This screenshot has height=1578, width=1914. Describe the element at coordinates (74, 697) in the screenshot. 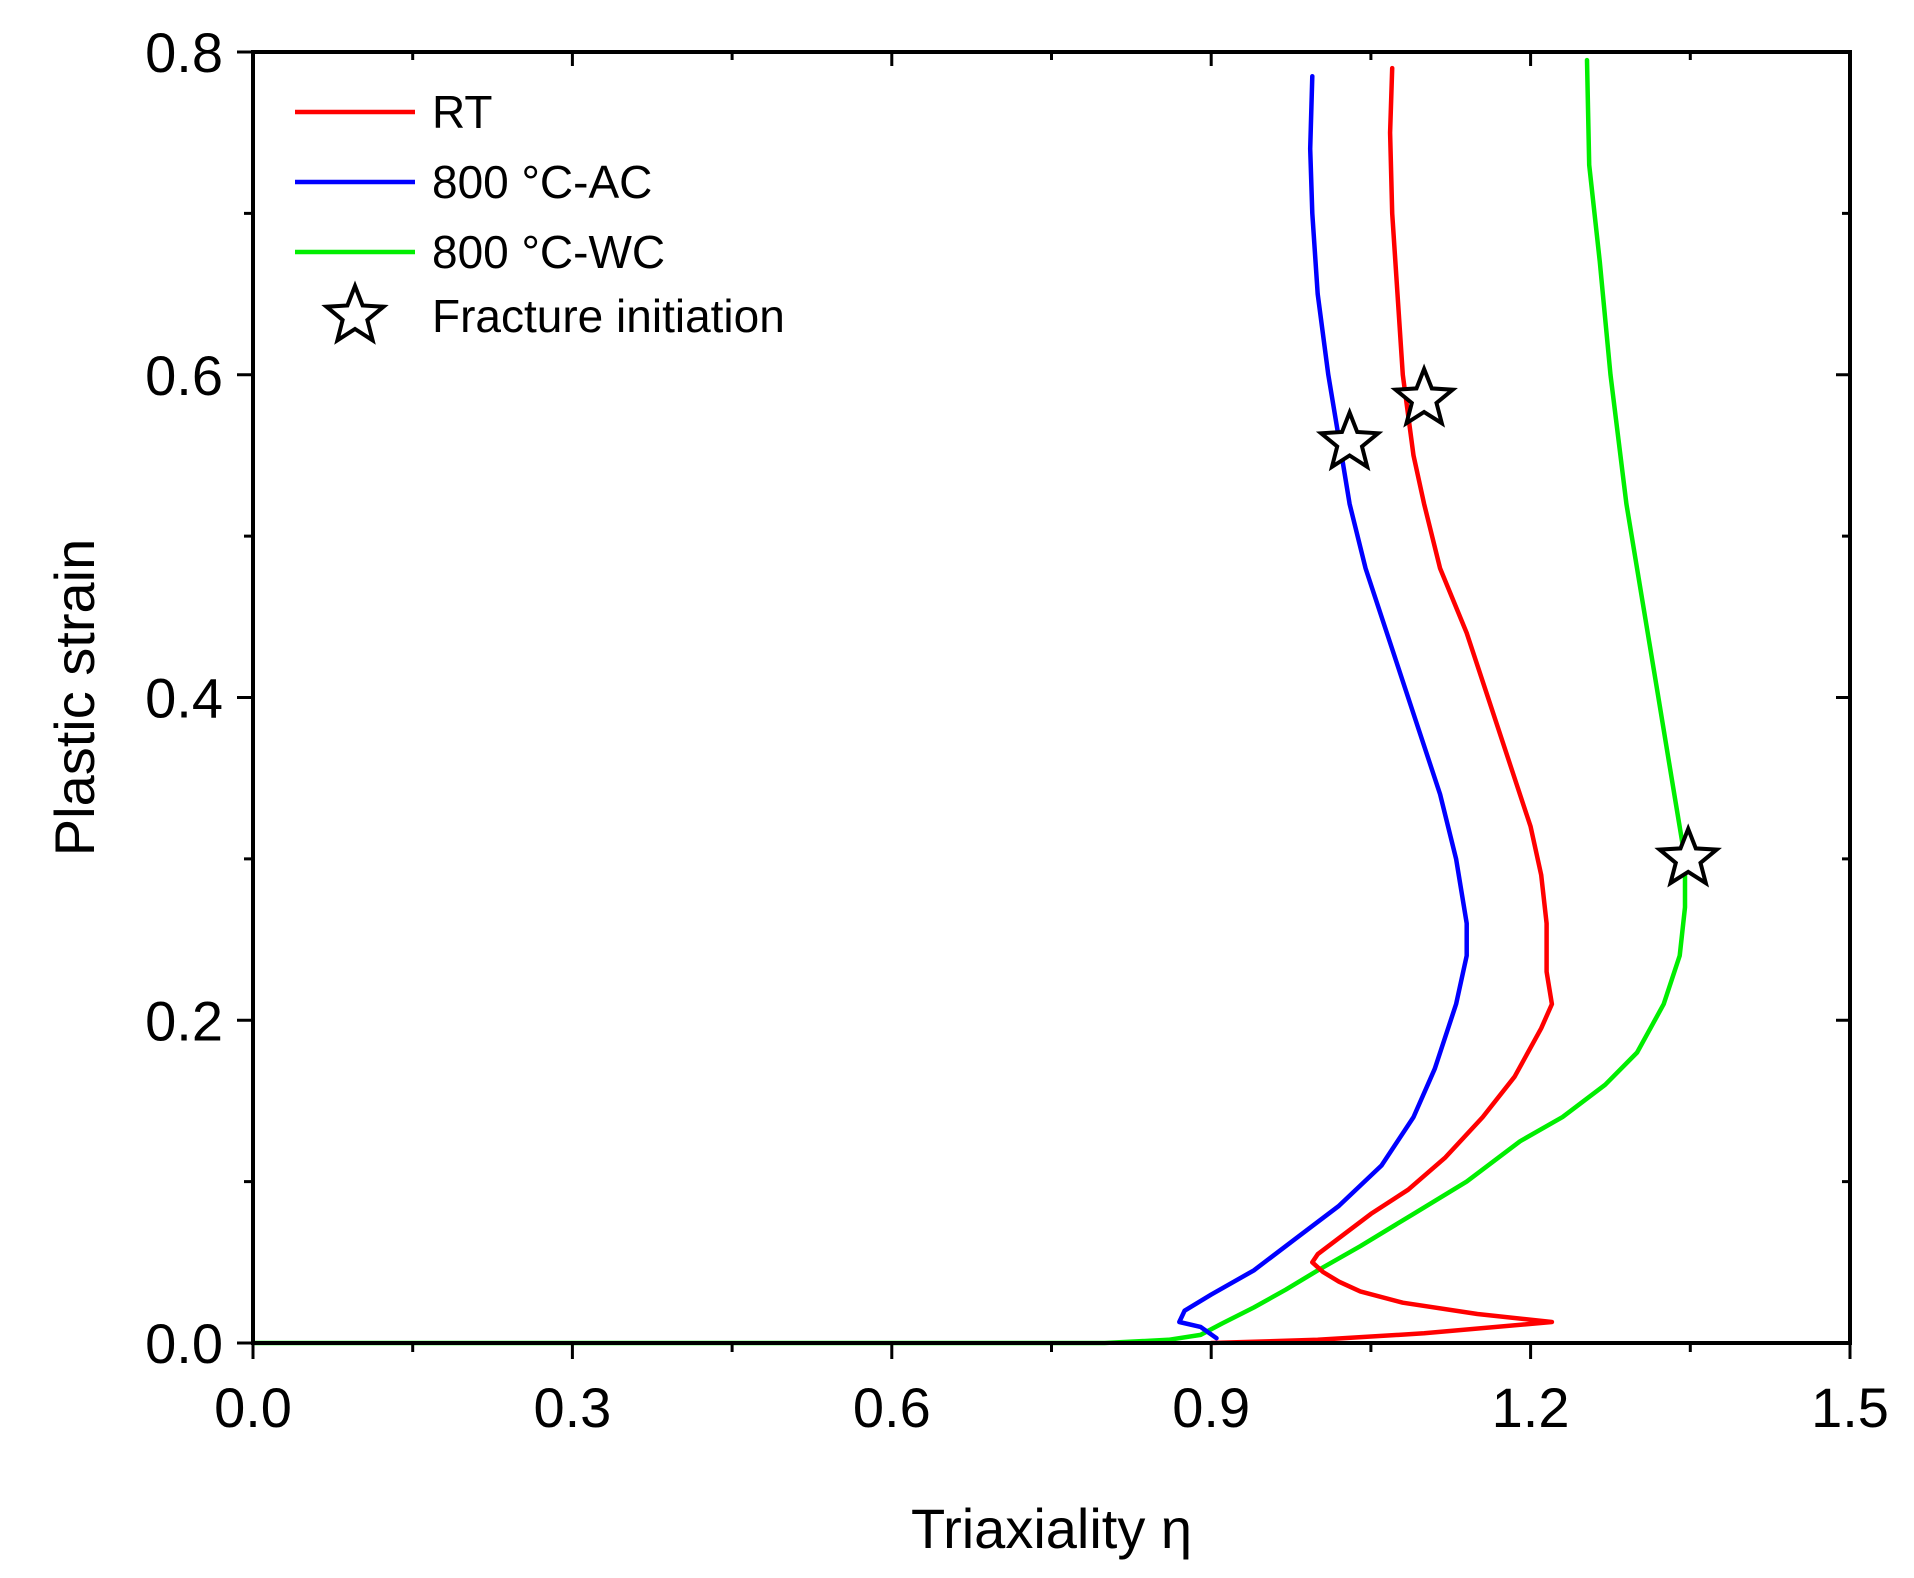

I see `y-axis-title: Plastic strain` at that location.